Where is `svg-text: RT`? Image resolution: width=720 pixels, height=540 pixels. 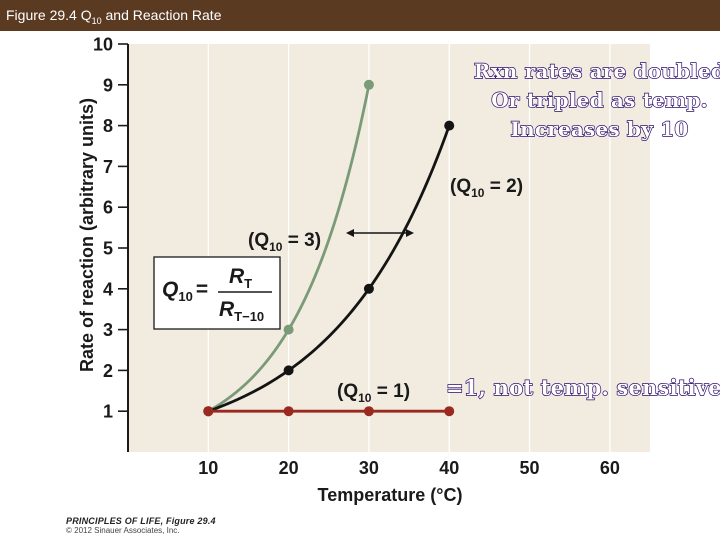
svg-text: RT is located at coordinates (240, 278).